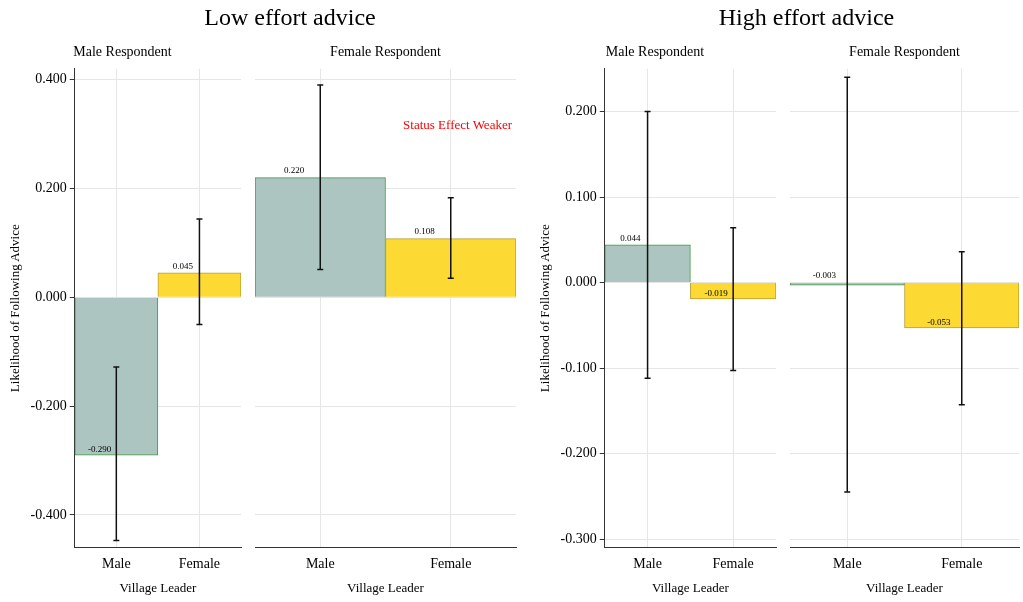  I want to click on data-label: -0.003, so click(824, 275).